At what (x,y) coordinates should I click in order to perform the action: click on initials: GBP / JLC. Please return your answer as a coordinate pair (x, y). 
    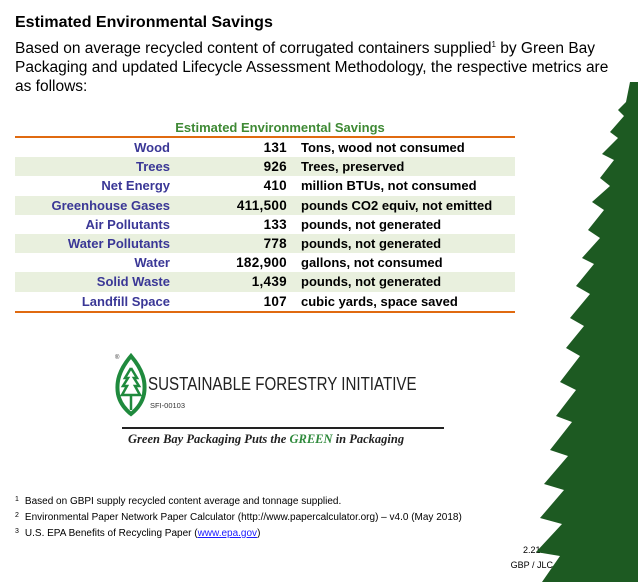
    Looking at the image, I should click on (531, 565).